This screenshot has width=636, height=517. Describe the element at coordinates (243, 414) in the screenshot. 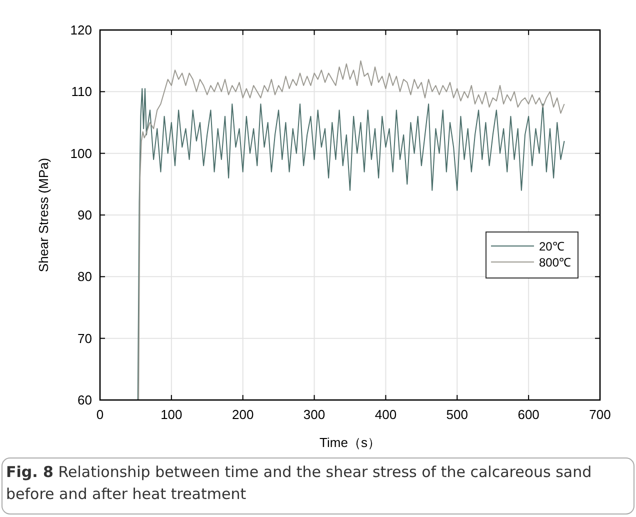

I see `x-tick-label: 200` at that location.